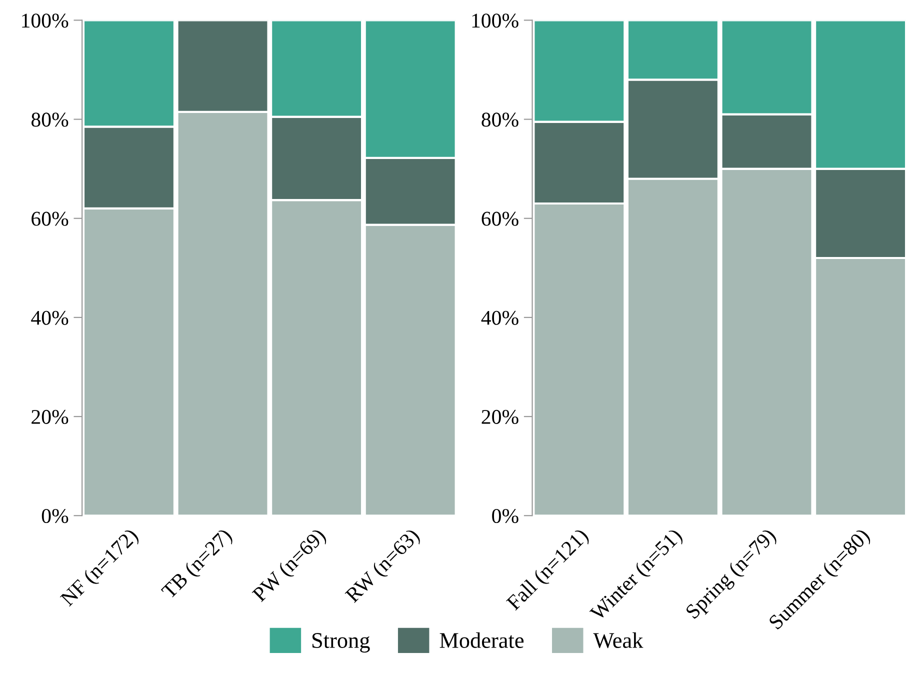 The width and height of the screenshot is (912, 674). I want to click on legend-label: Moderate, so click(482, 640).